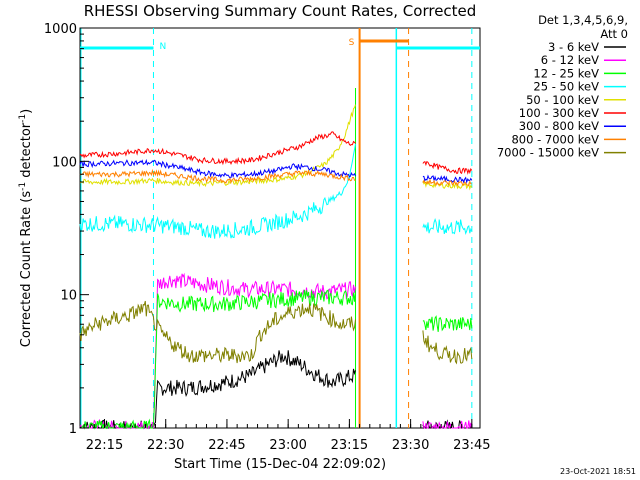  Describe the element at coordinates (287, 445) in the screenshot. I see `x-tick-label: 23:00` at that location.